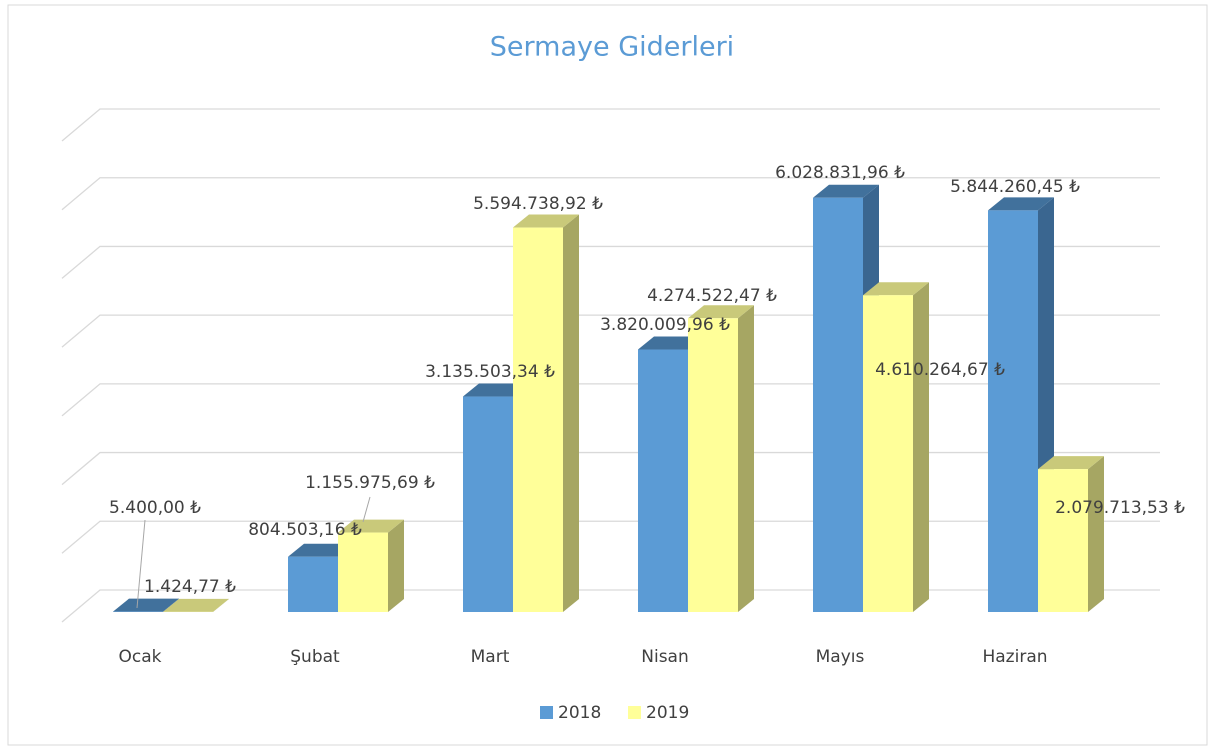  What do you see at coordinates (667, 713) in the screenshot?
I see `legend-label: 2019` at bounding box center [667, 713].